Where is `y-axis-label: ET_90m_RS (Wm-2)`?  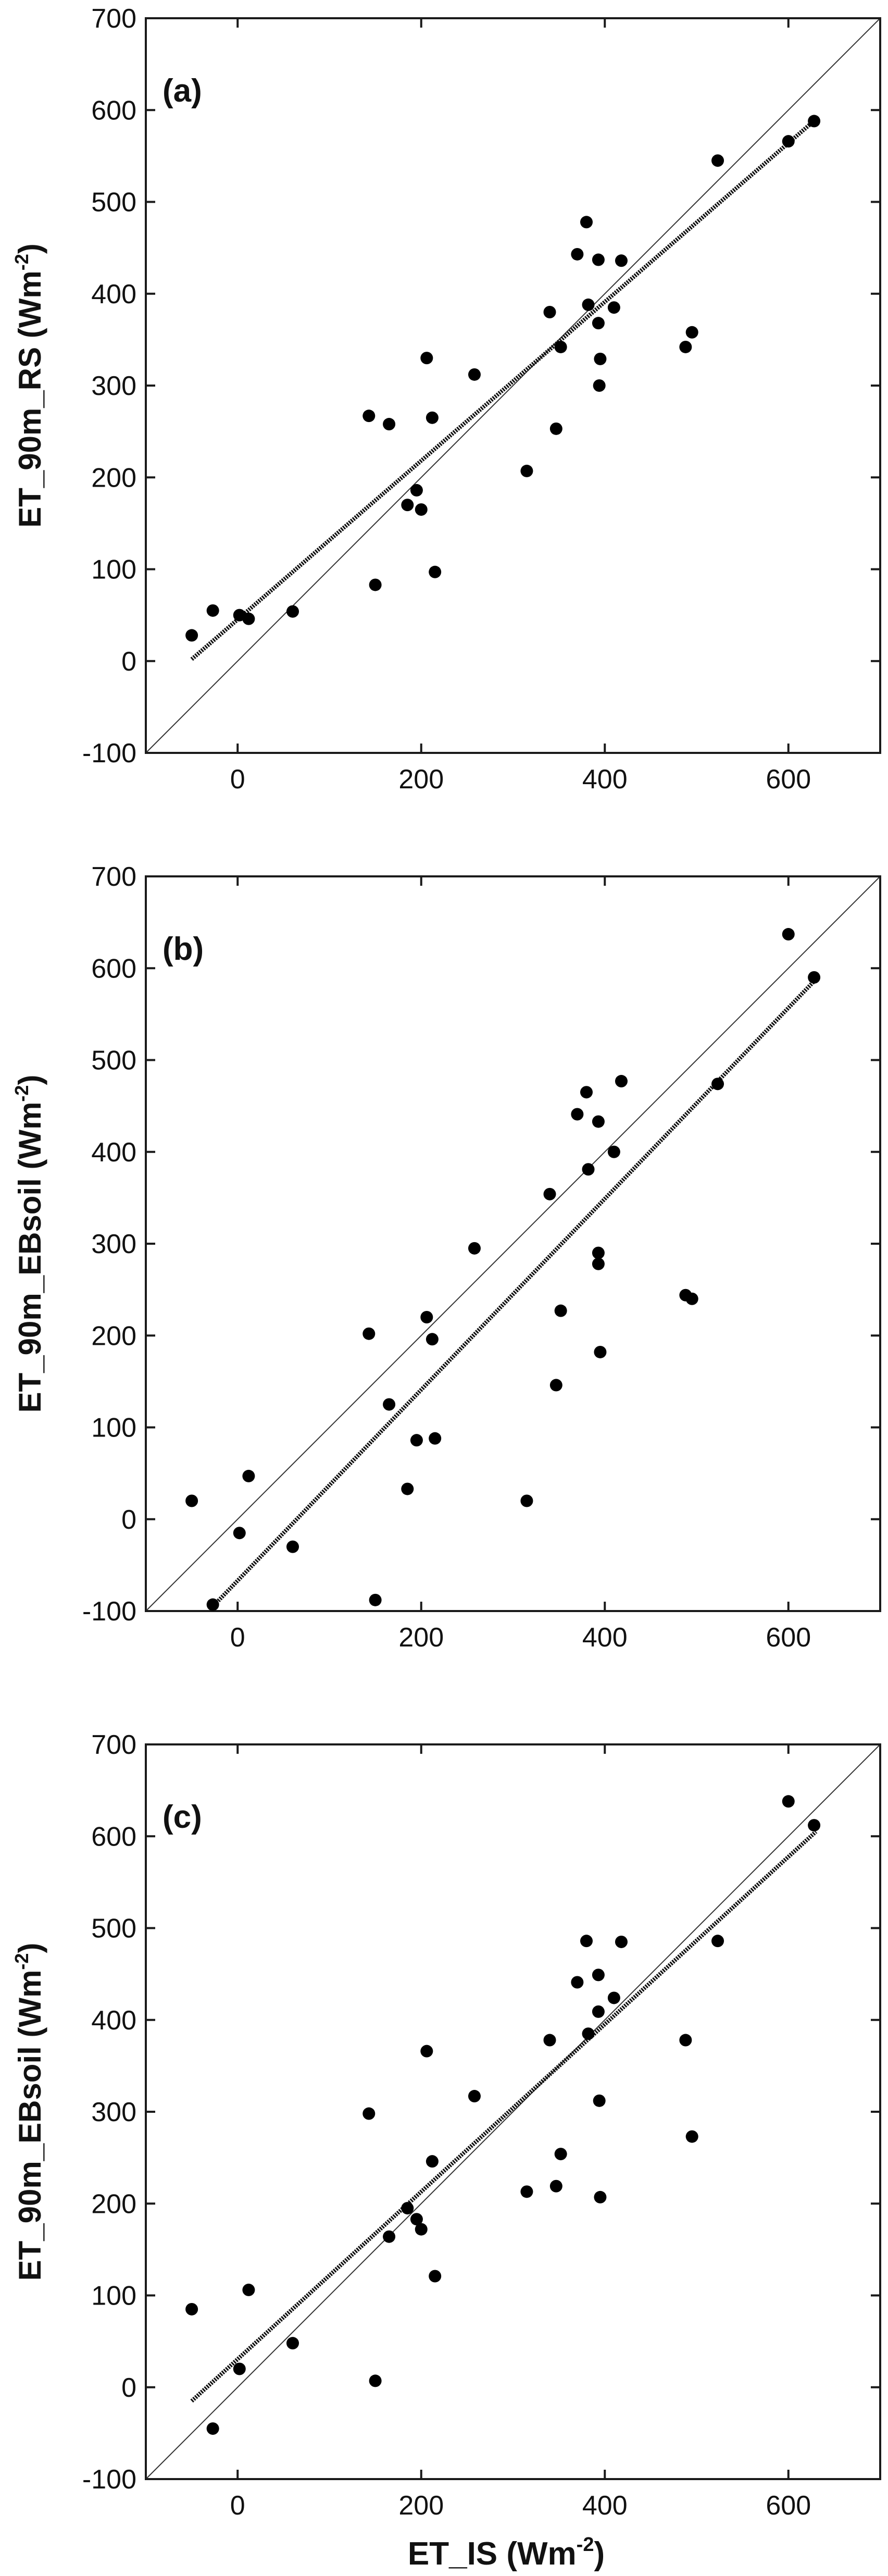 y-axis-label: ET_90m_RS (Wm-2) is located at coordinates (29, 385).